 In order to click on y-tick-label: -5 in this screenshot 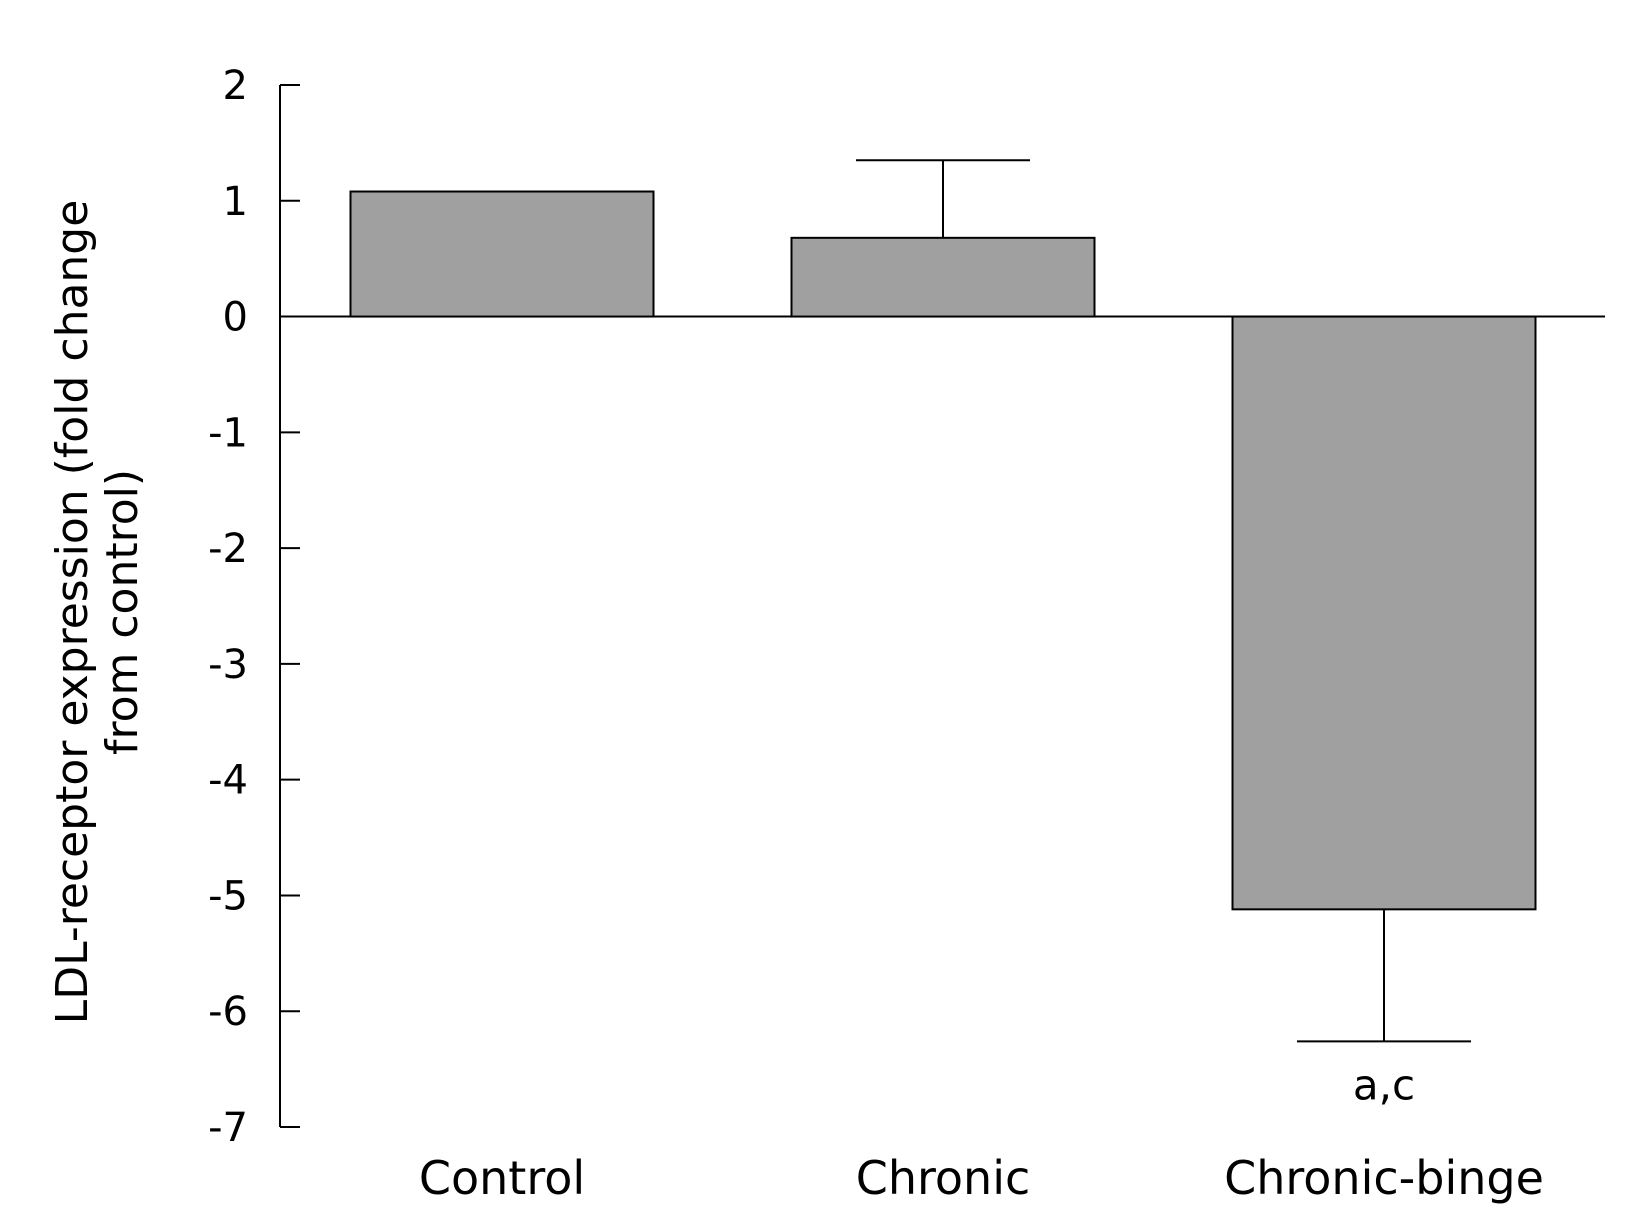, I will do `click(228, 896)`.